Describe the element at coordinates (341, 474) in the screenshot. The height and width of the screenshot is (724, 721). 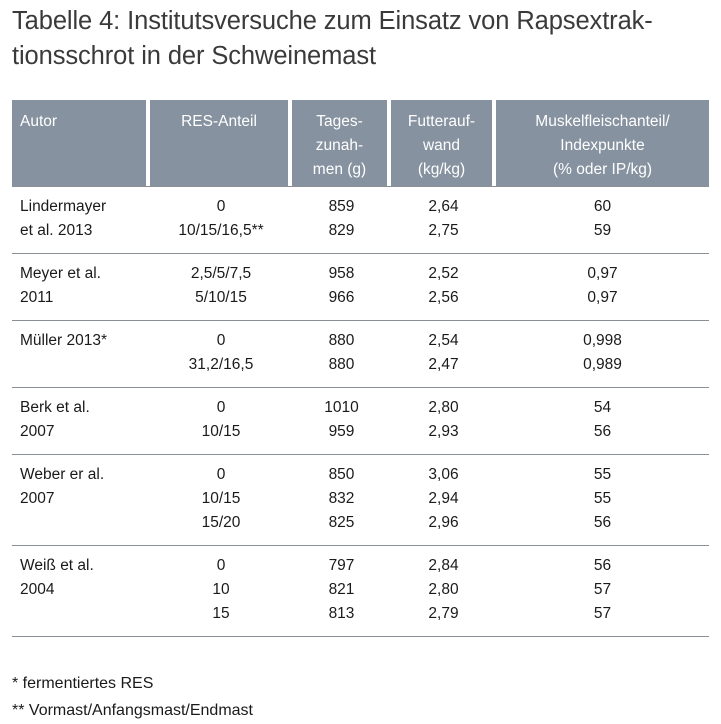
I see `tz-value: 850` at that location.